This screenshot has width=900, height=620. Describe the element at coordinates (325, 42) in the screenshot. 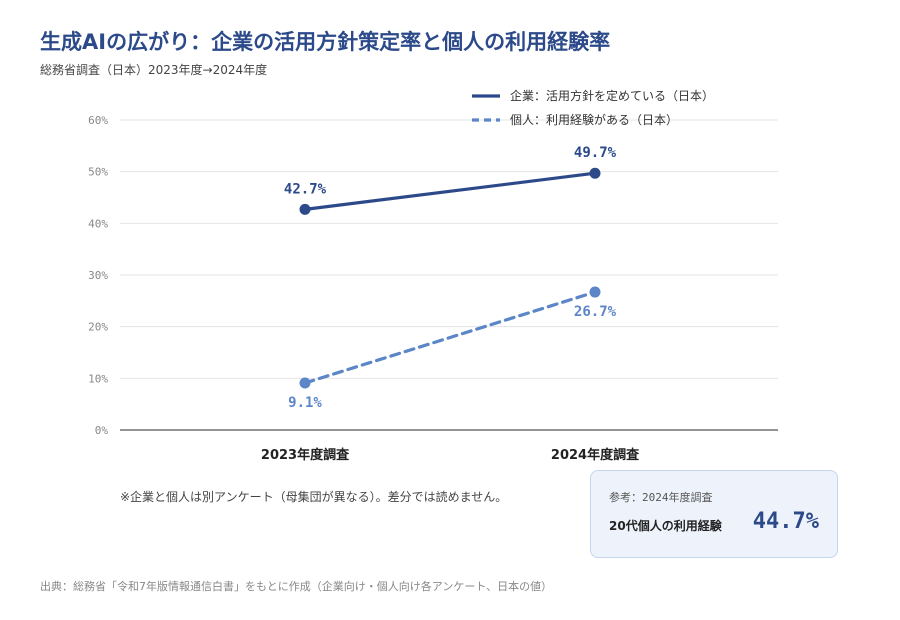

I see `chart-title: 生成AIの広がり：企業の活用方針策定率と個人の利用経験率` at that location.